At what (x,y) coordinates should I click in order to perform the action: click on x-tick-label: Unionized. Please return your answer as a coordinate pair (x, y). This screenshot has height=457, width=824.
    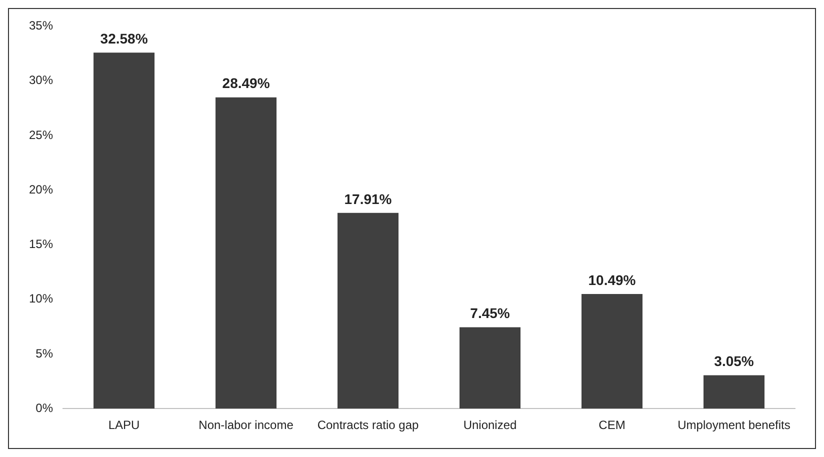
    Looking at the image, I should click on (490, 425).